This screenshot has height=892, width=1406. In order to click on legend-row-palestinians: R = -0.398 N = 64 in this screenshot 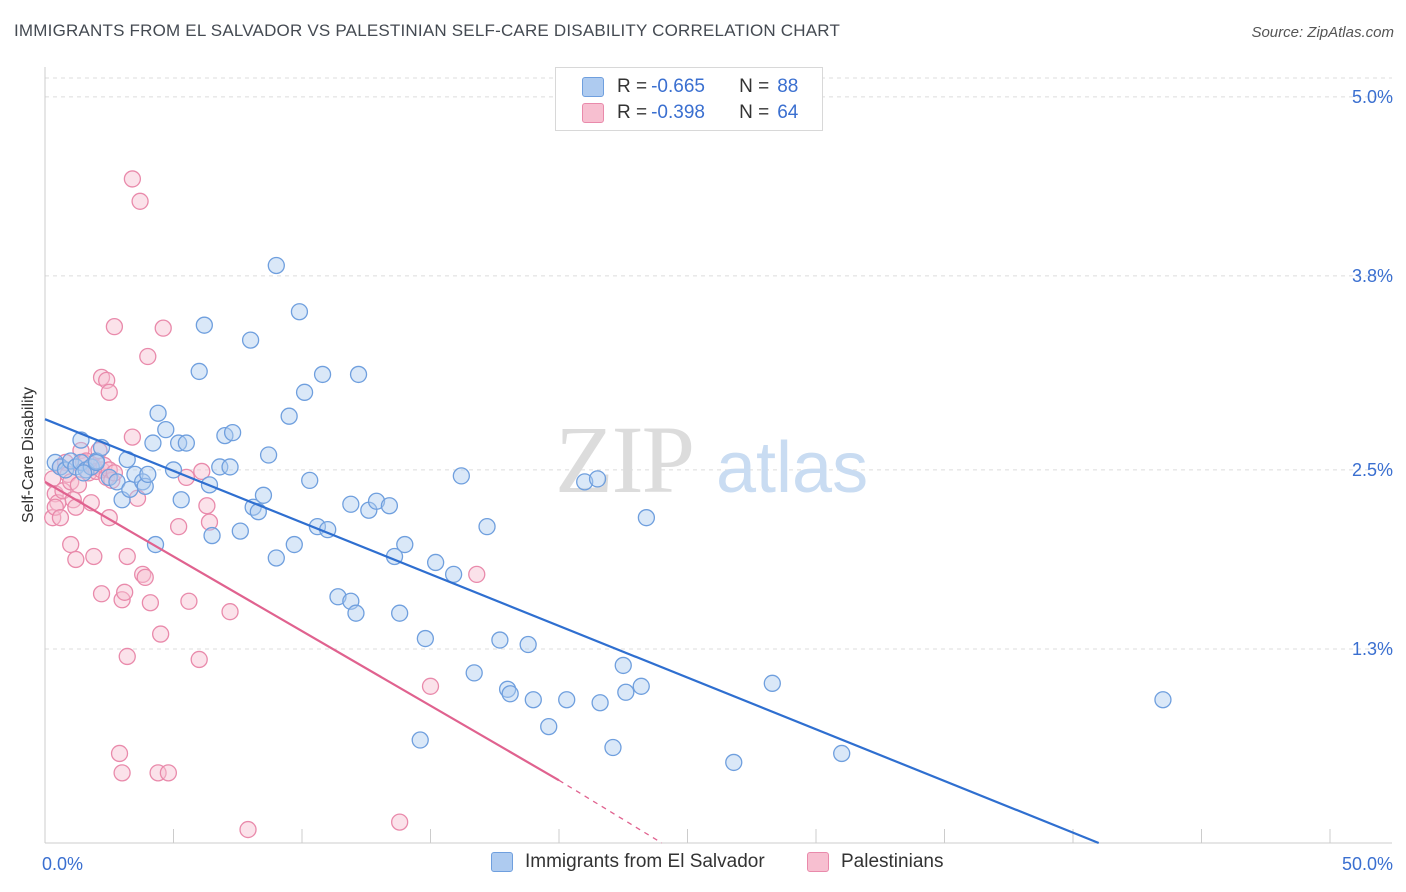, I will do `click(690, 113)`.